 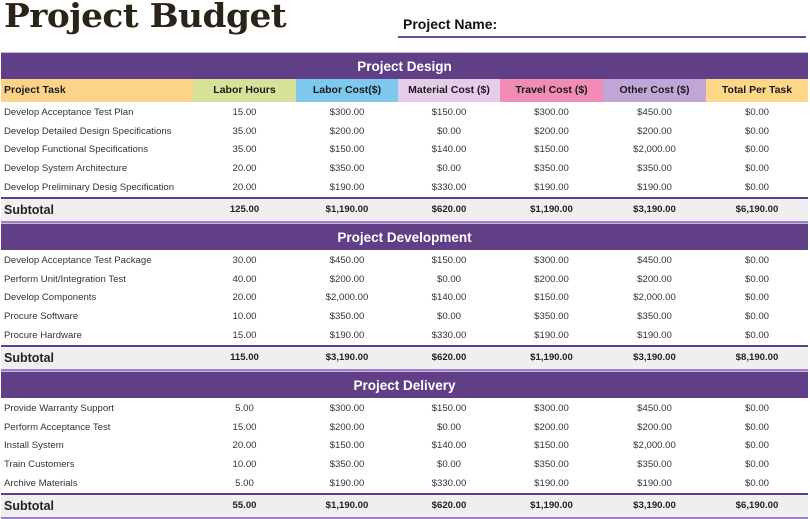 What do you see at coordinates (347, 260) in the screenshot?
I see `labor-cost: $450.00` at bounding box center [347, 260].